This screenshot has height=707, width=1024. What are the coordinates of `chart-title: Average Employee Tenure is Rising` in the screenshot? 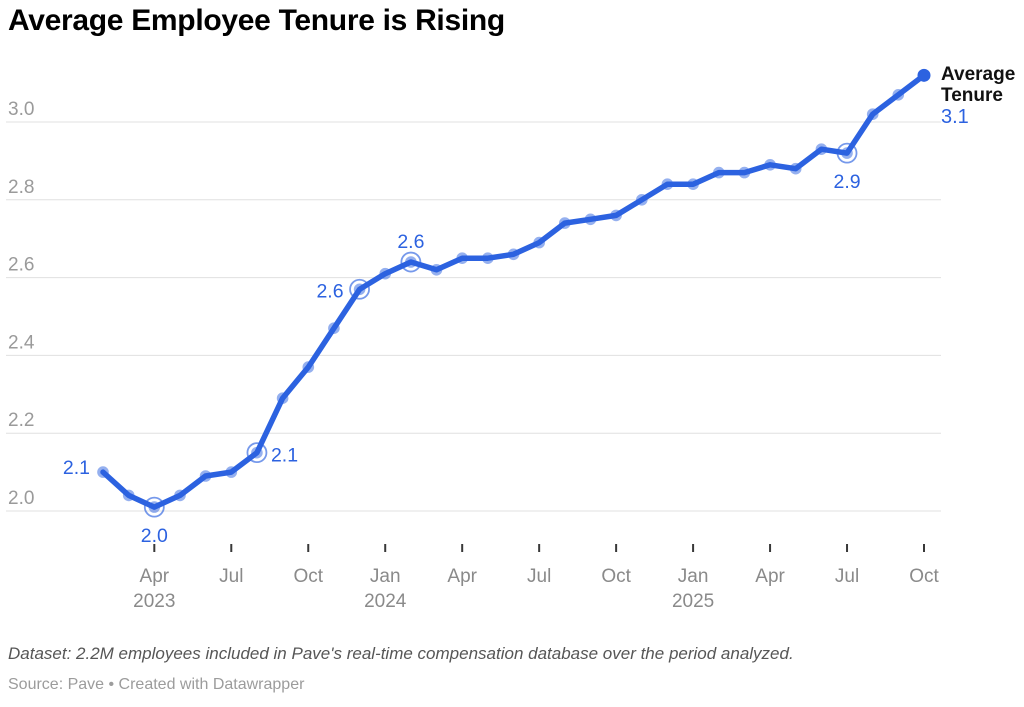 It's located at (256, 20).